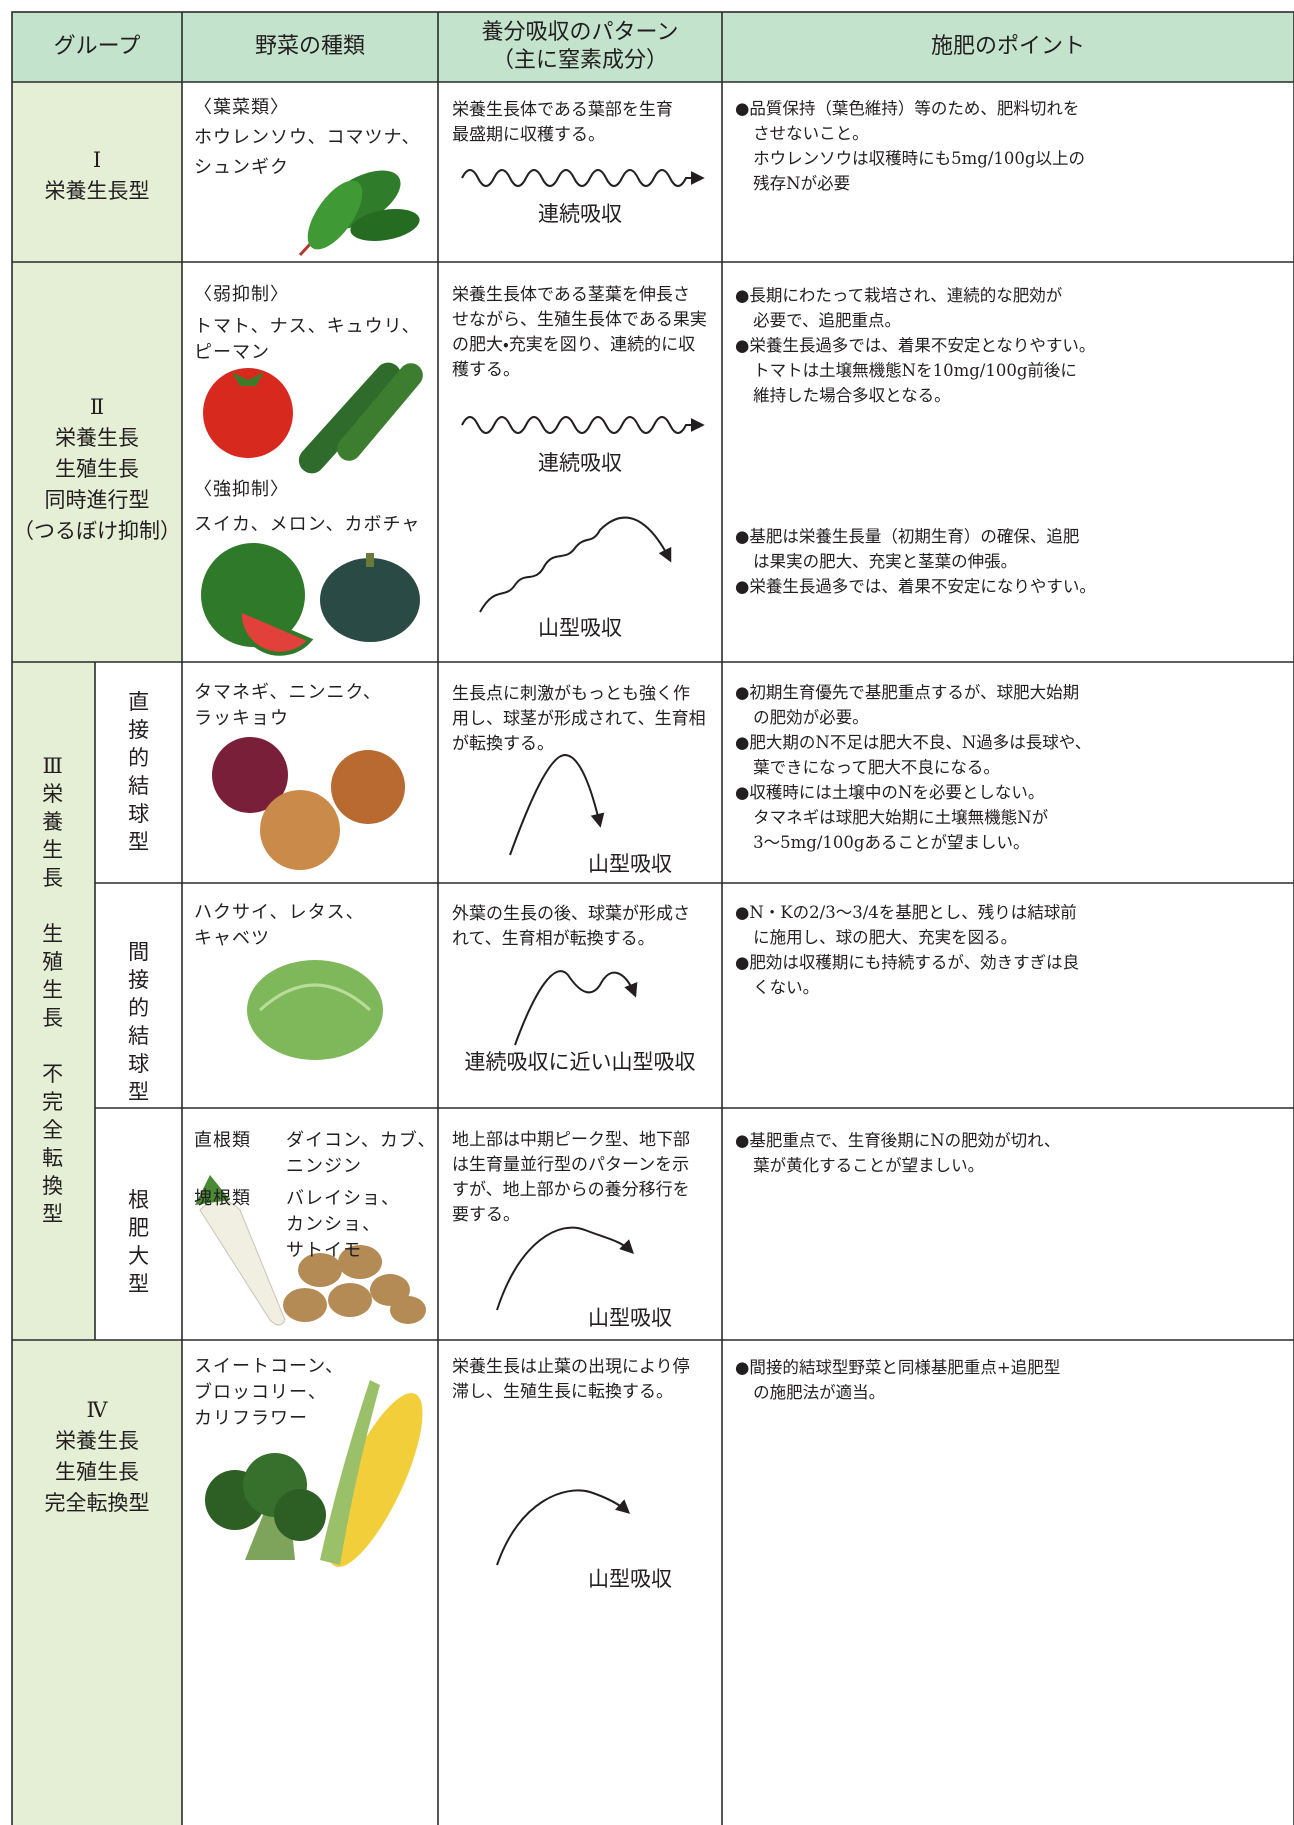 The image size is (1294, 1825). What do you see at coordinates (486, 1215) in the screenshot?
I see `text-line: 要する。` at bounding box center [486, 1215].